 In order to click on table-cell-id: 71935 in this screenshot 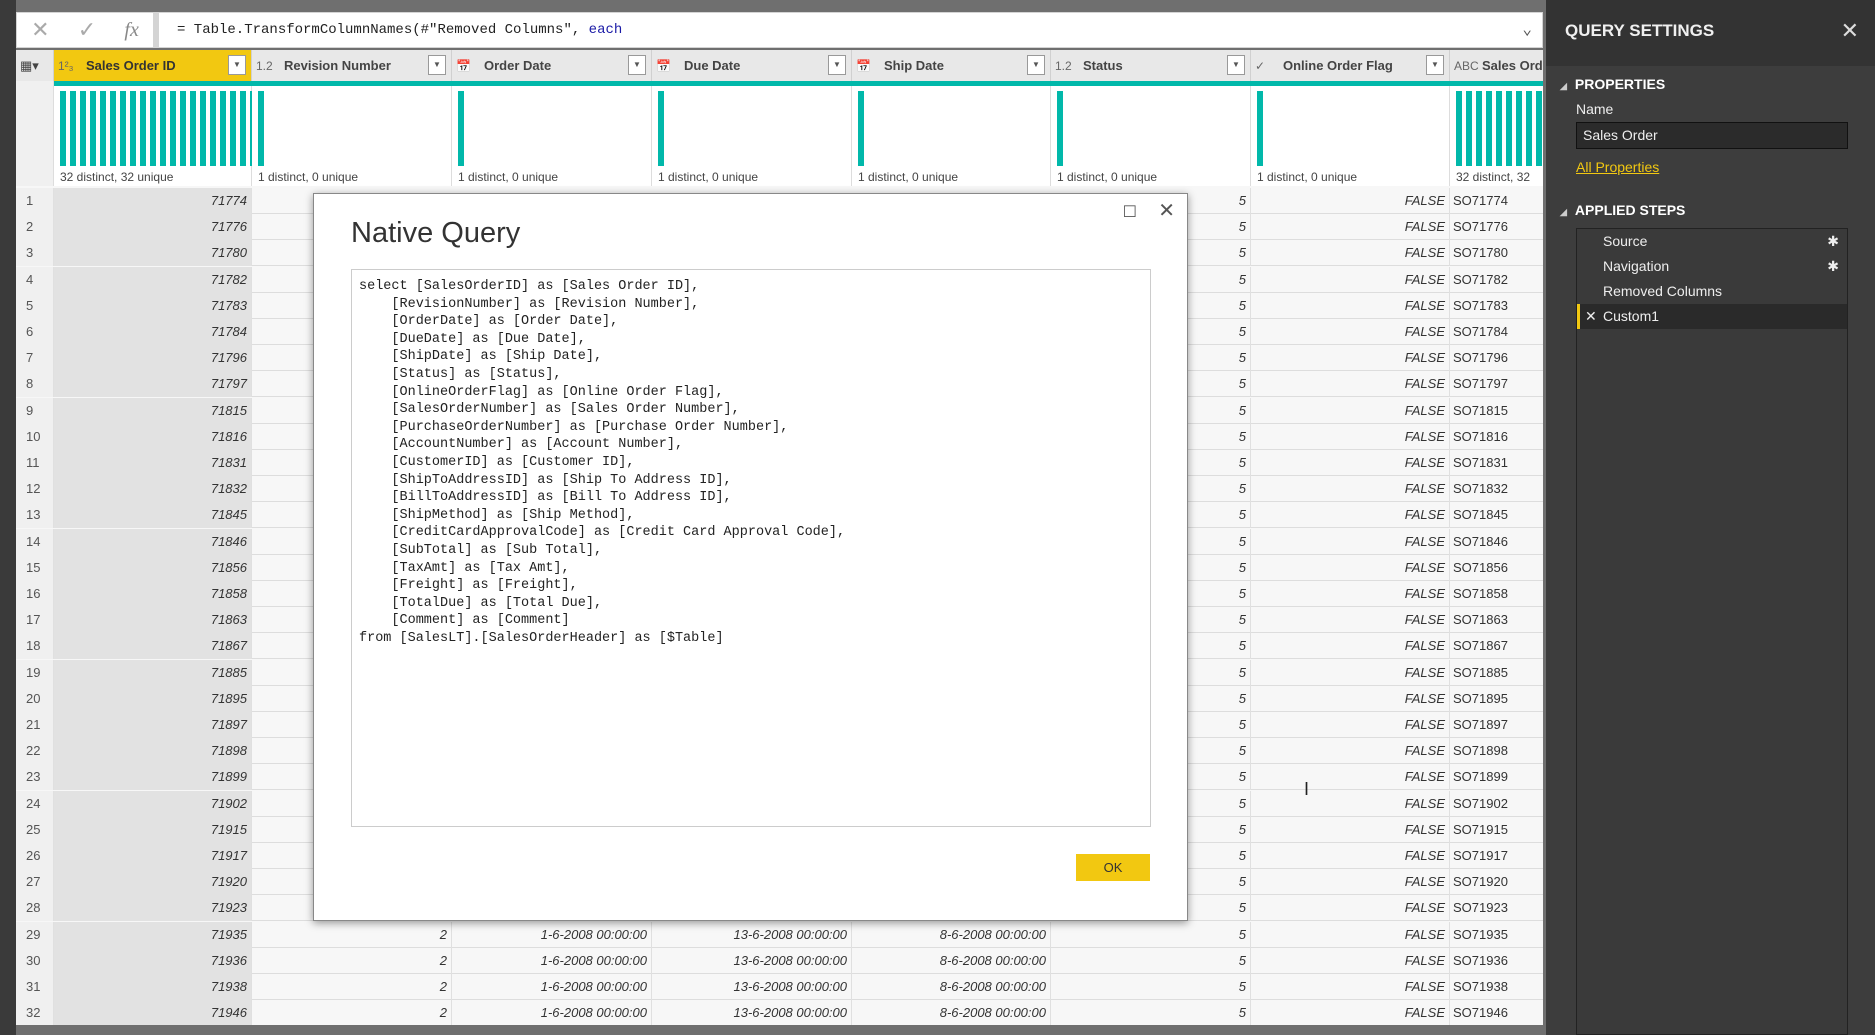, I will do `click(153, 934)`.